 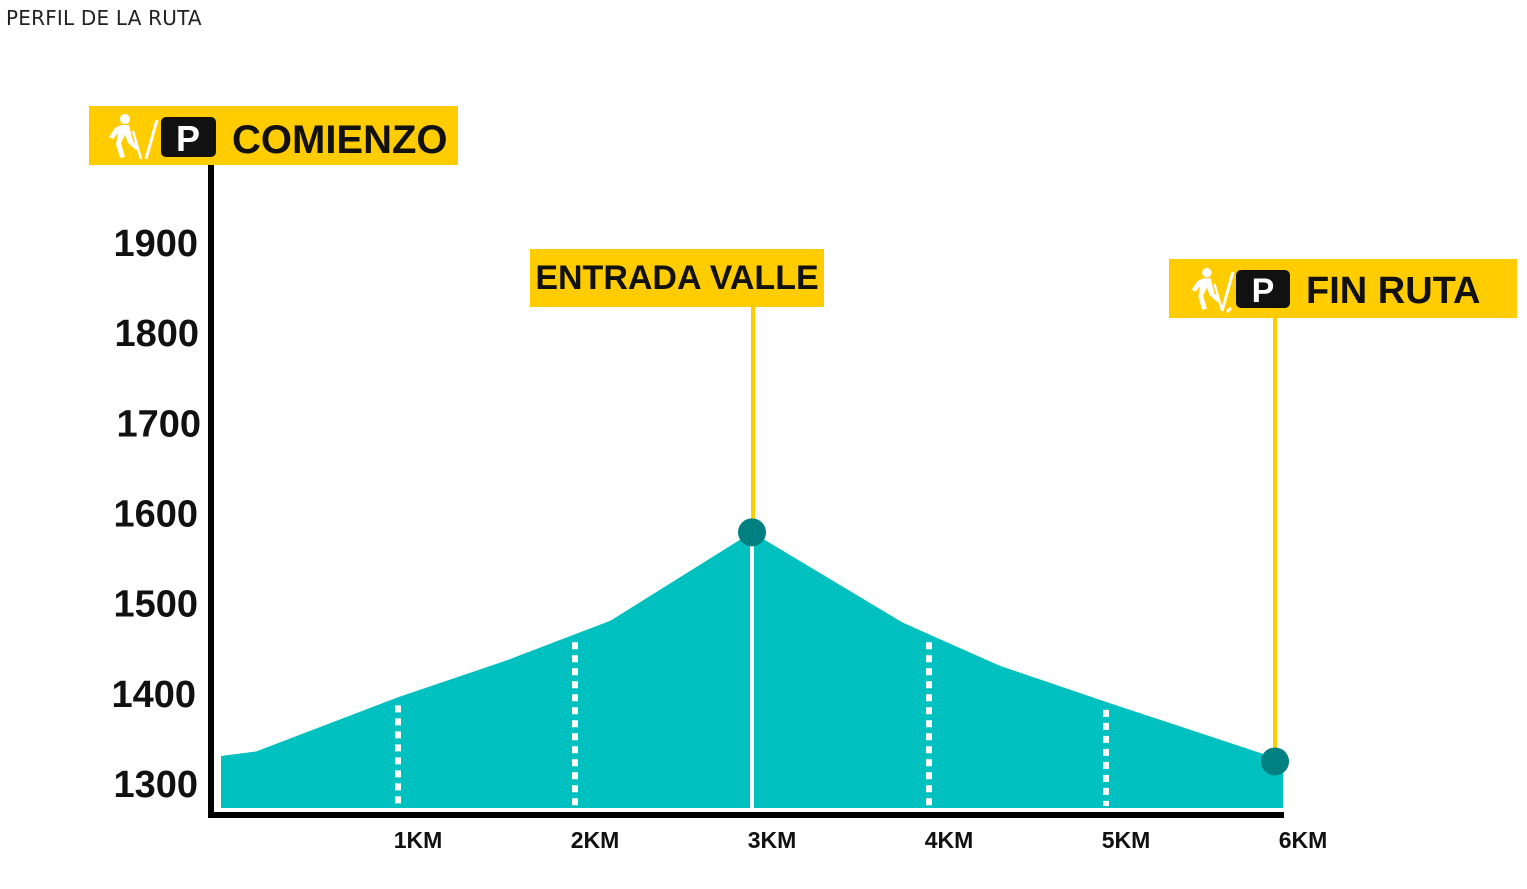 I want to click on y-tick-label: 1800, so click(x=156, y=334).